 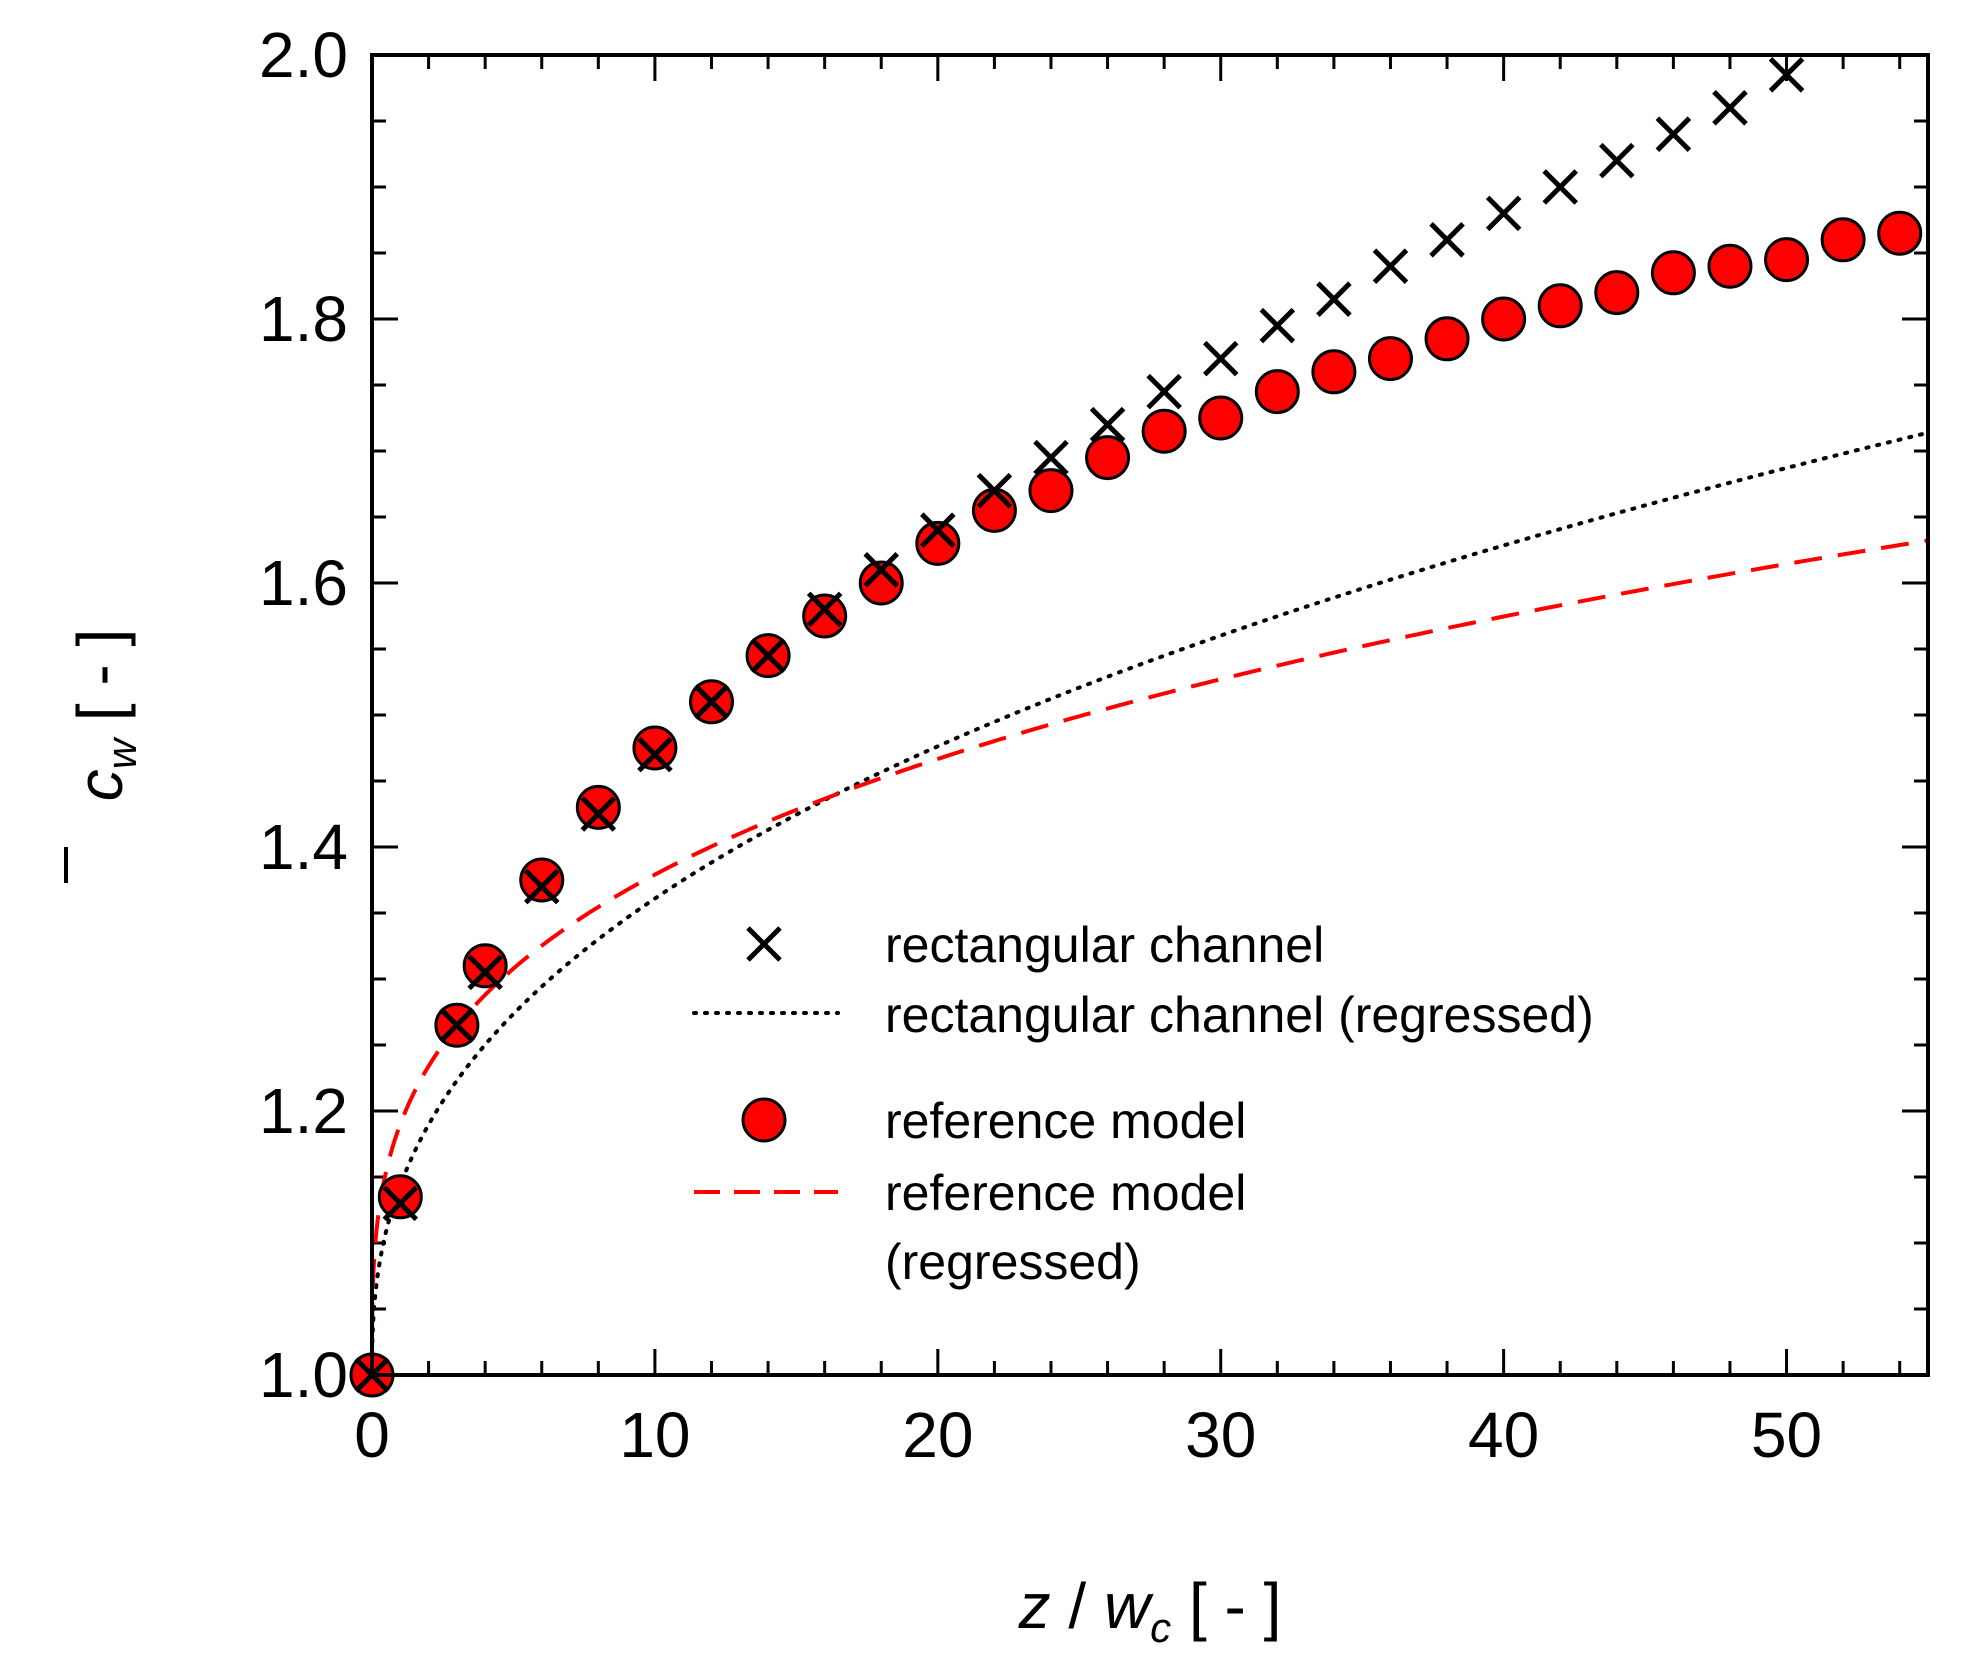 What do you see at coordinates (1065, 1193) in the screenshot?
I see `legend-label-reference-model-regressed: reference model` at bounding box center [1065, 1193].